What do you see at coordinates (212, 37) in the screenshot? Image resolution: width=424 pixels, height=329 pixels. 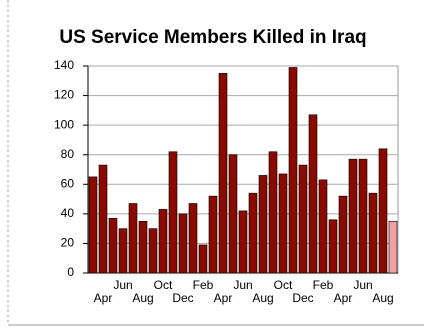 I see `chart-title: US Service Members Killed in Iraq` at bounding box center [212, 37].